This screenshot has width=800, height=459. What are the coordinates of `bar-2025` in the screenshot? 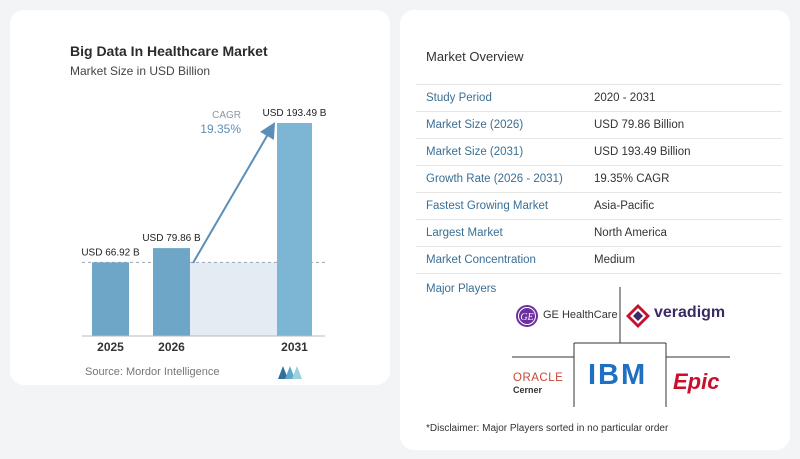 It's located at (110, 299).